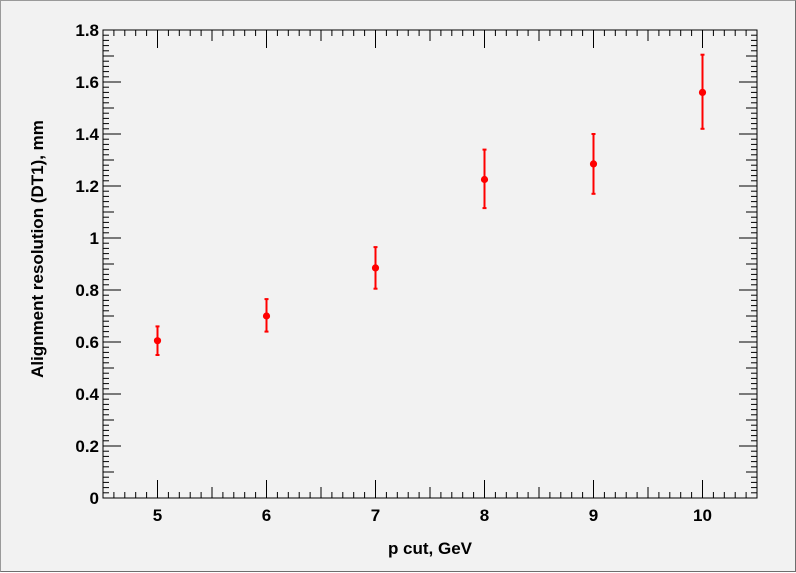 This screenshot has height=573, width=796. I want to click on y-tick-label: 1.2, so click(87, 186).